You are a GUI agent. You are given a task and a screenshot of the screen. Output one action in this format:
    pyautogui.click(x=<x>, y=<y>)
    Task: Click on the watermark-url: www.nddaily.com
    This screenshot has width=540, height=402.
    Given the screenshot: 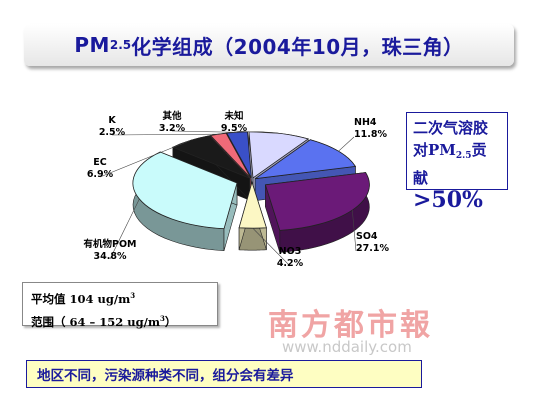 What is the action you would take?
    pyautogui.click(x=347, y=347)
    